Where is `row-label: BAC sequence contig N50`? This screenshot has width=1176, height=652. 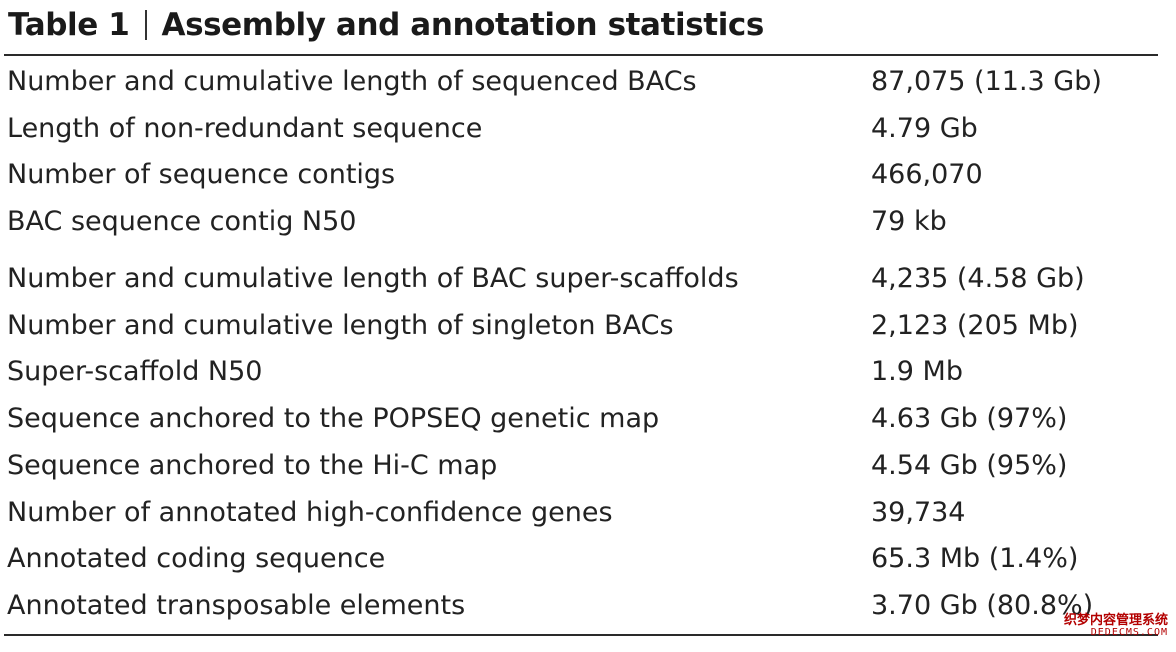 row-label: BAC sequence contig N50 is located at coordinates (182, 221).